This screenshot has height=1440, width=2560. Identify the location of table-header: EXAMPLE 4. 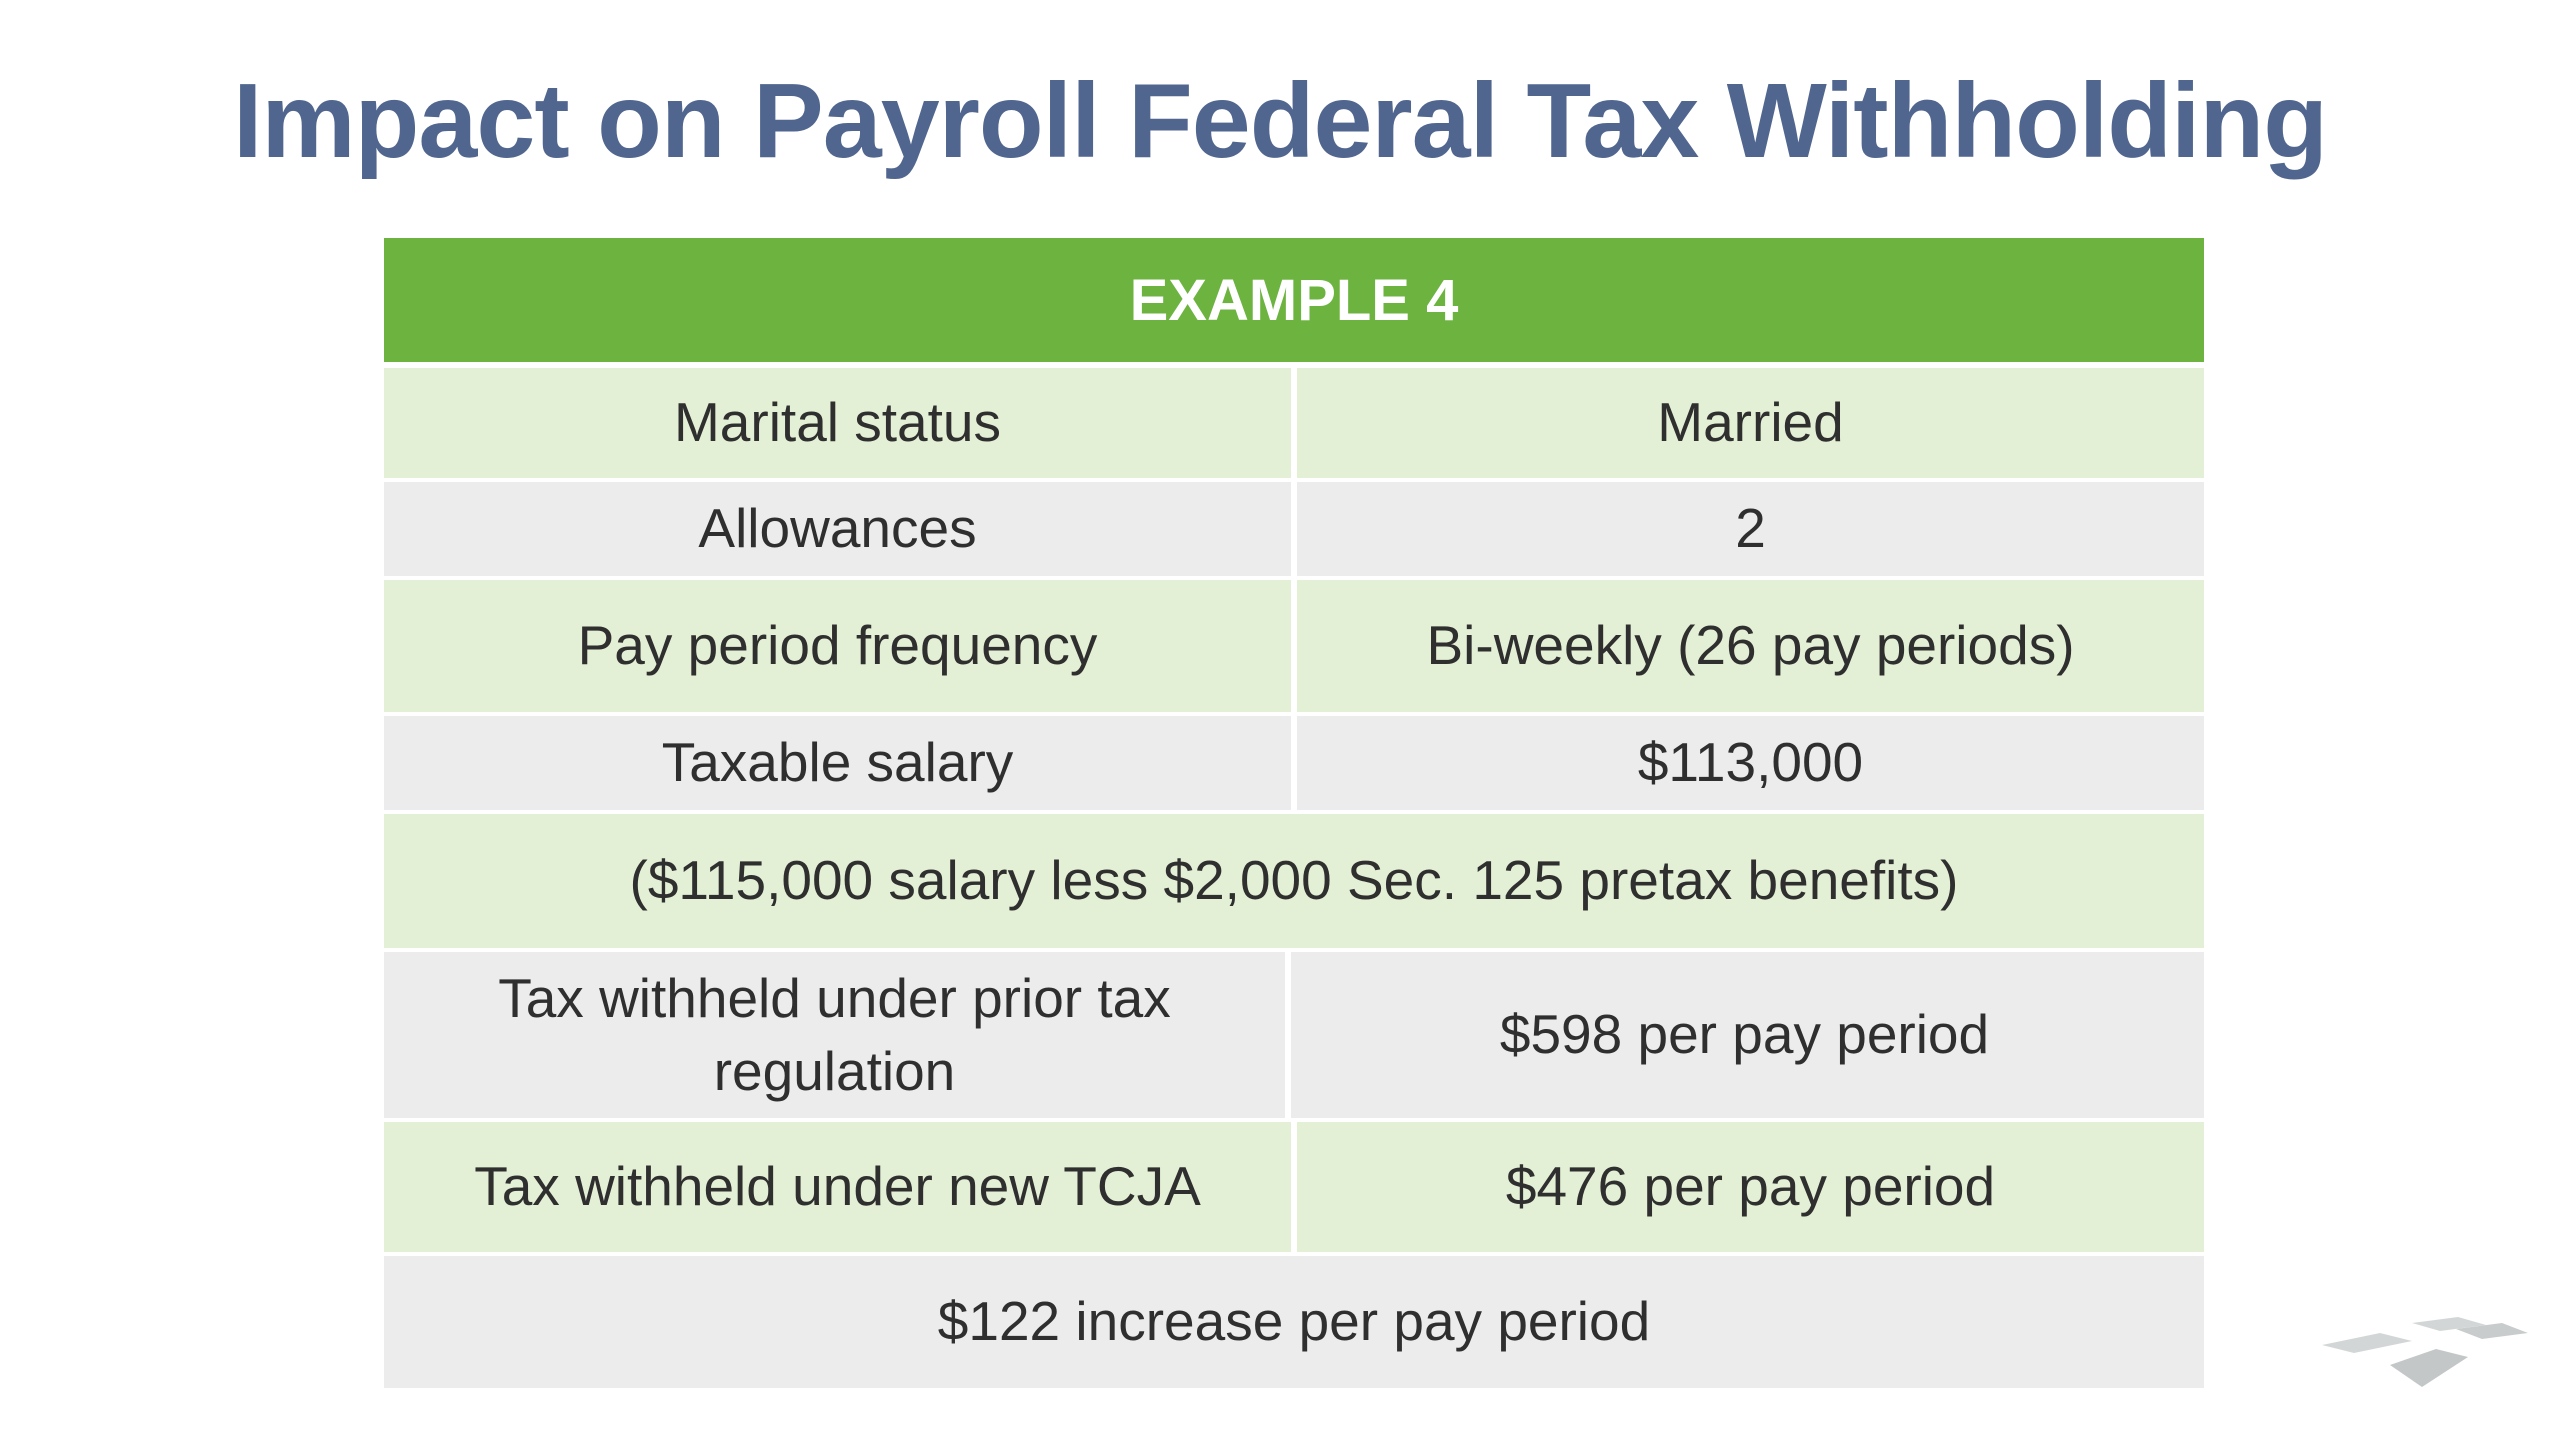
(1294, 300).